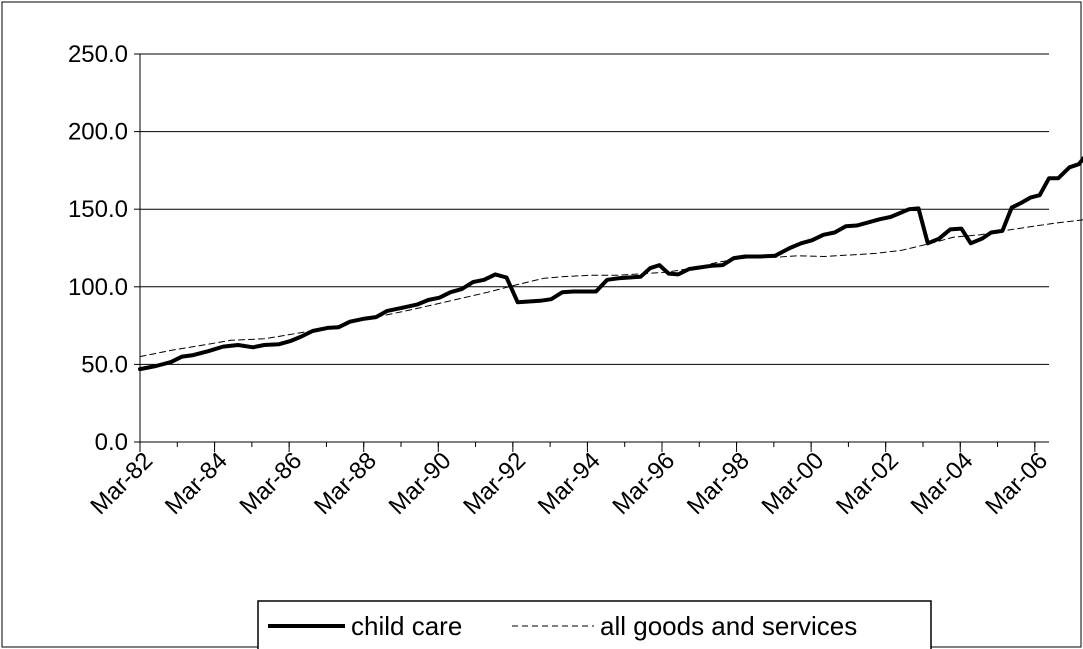 The height and width of the screenshot is (649, 1083). I want to click on y-tick-label-3: 150.0, so click(98, 209).